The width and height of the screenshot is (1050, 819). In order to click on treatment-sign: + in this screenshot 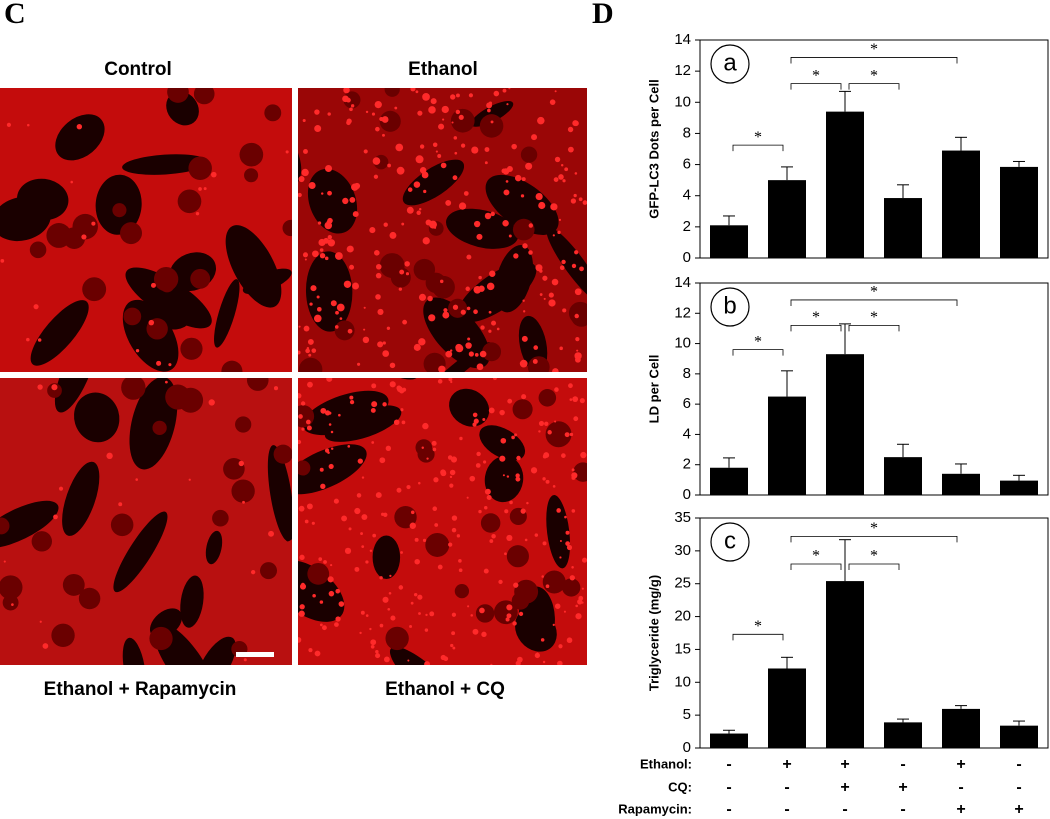, I will do `click(1018, 809)`.